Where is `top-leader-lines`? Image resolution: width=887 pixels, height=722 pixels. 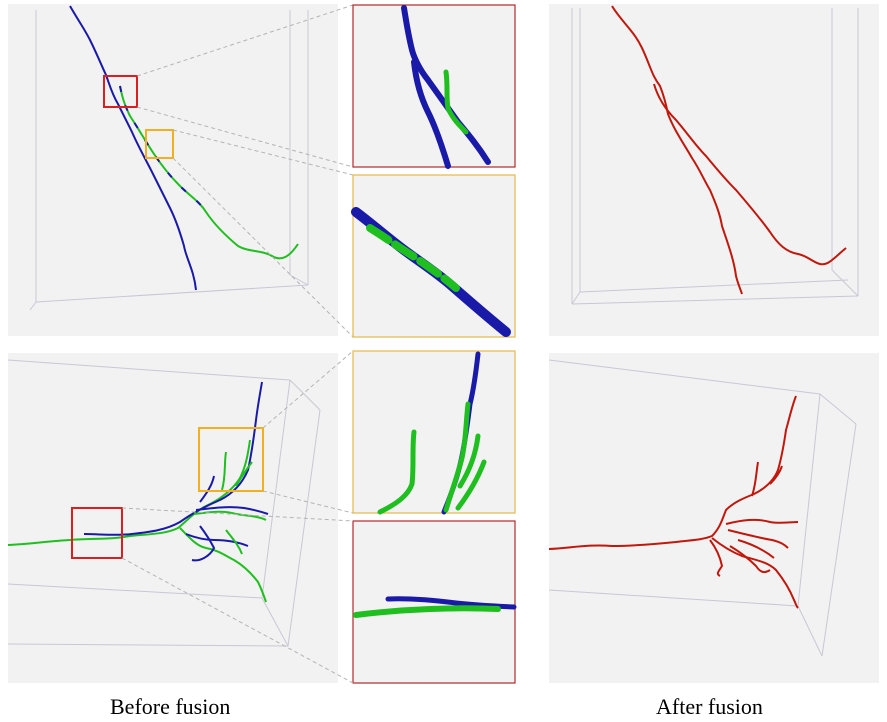 top-leader-lines is located at coordinates (245, 171).